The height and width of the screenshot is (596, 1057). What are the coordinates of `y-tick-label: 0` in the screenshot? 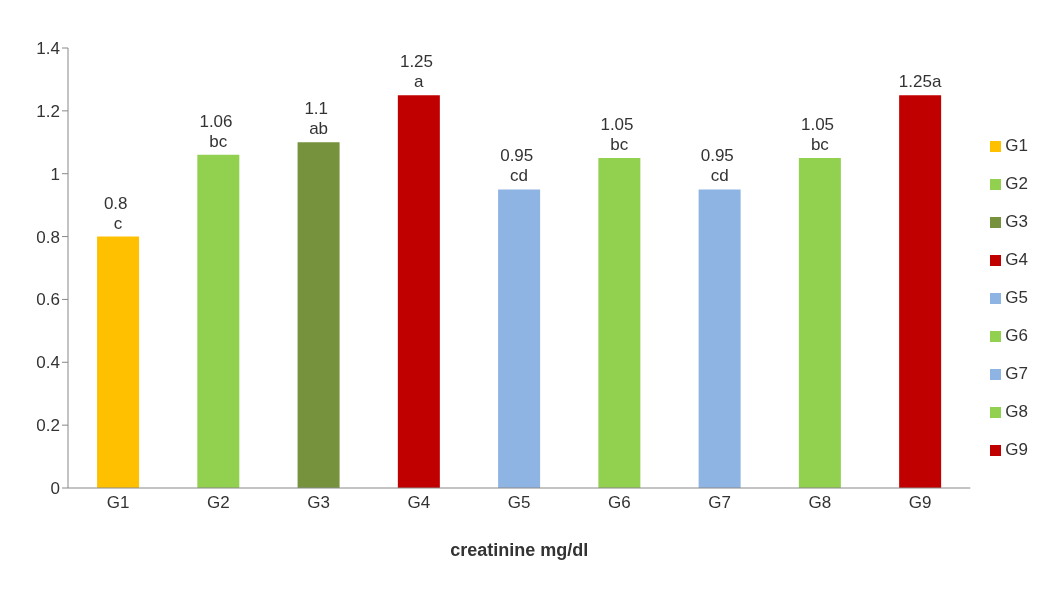 It's located at (55, 489).